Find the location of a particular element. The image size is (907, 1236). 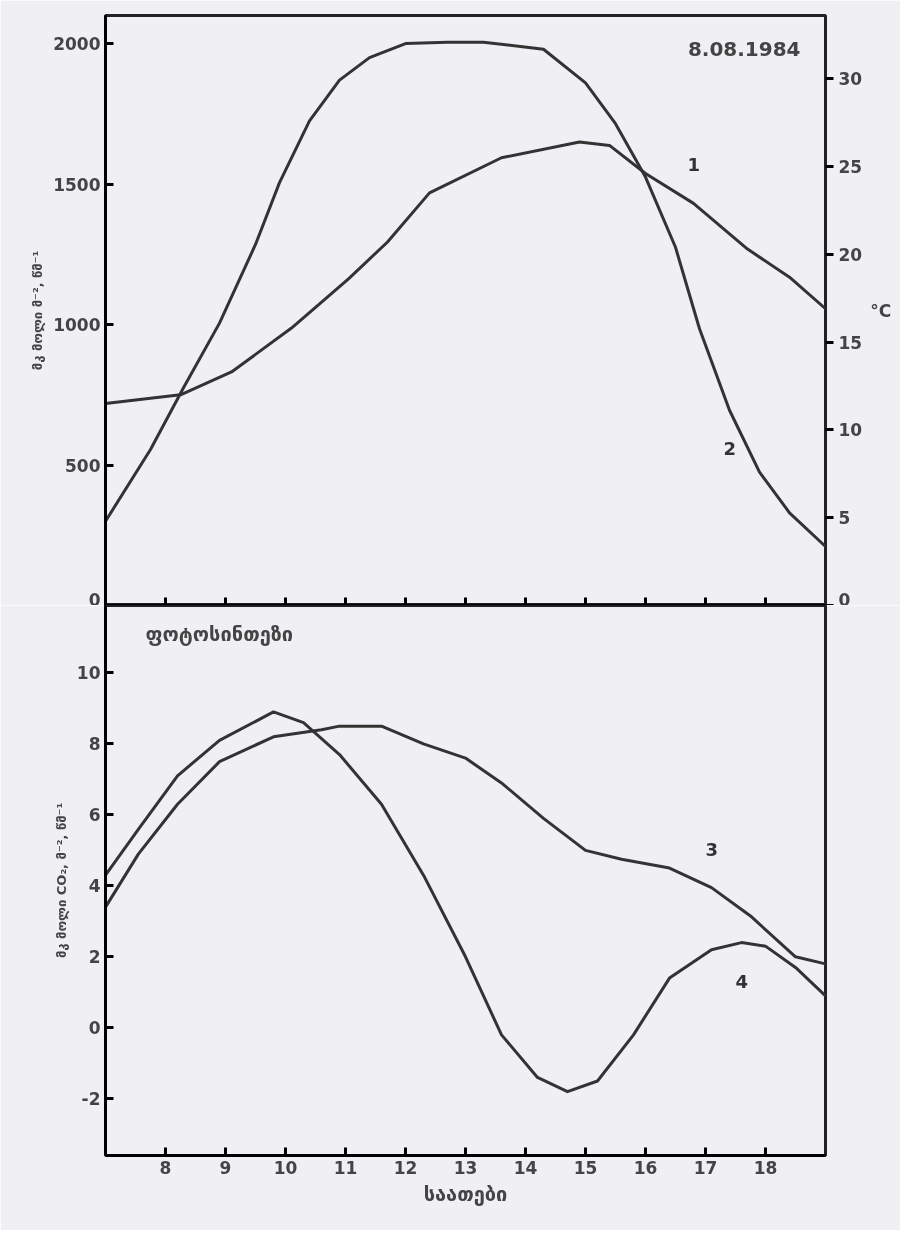

x-tick-label: 13 is located at coordinates (465, 1167).